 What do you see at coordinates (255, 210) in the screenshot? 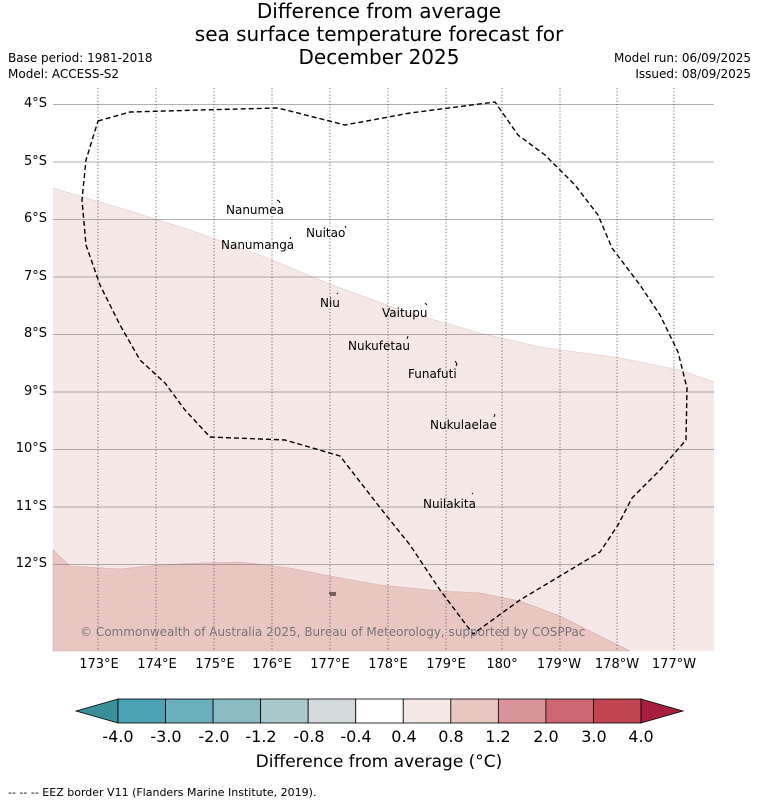
I see `island-label-nanumea: Nanumea` at bounding box center [255, 210].